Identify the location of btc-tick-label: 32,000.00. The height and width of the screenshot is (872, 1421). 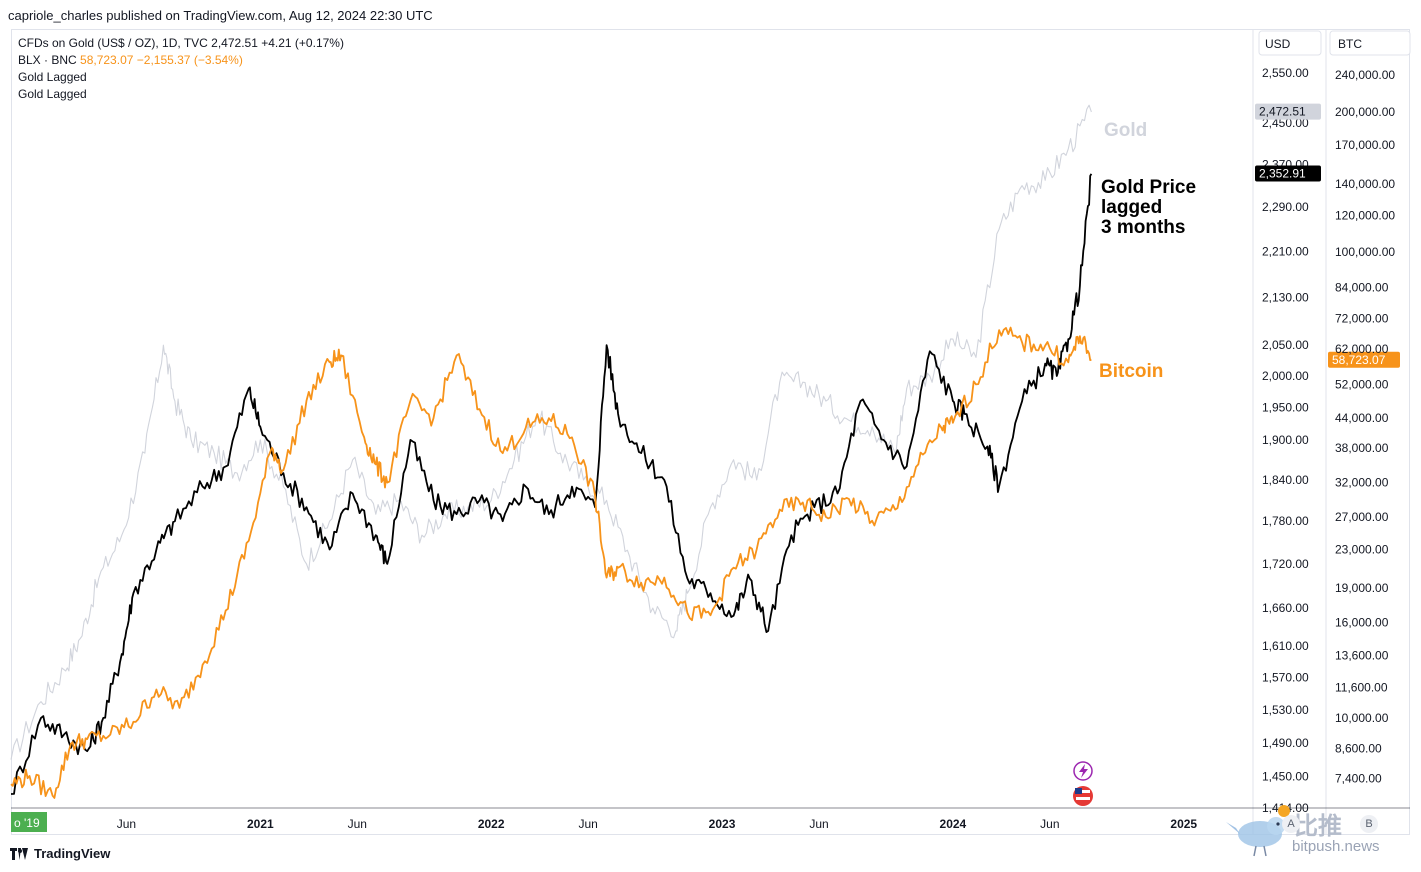
(1362, 483).